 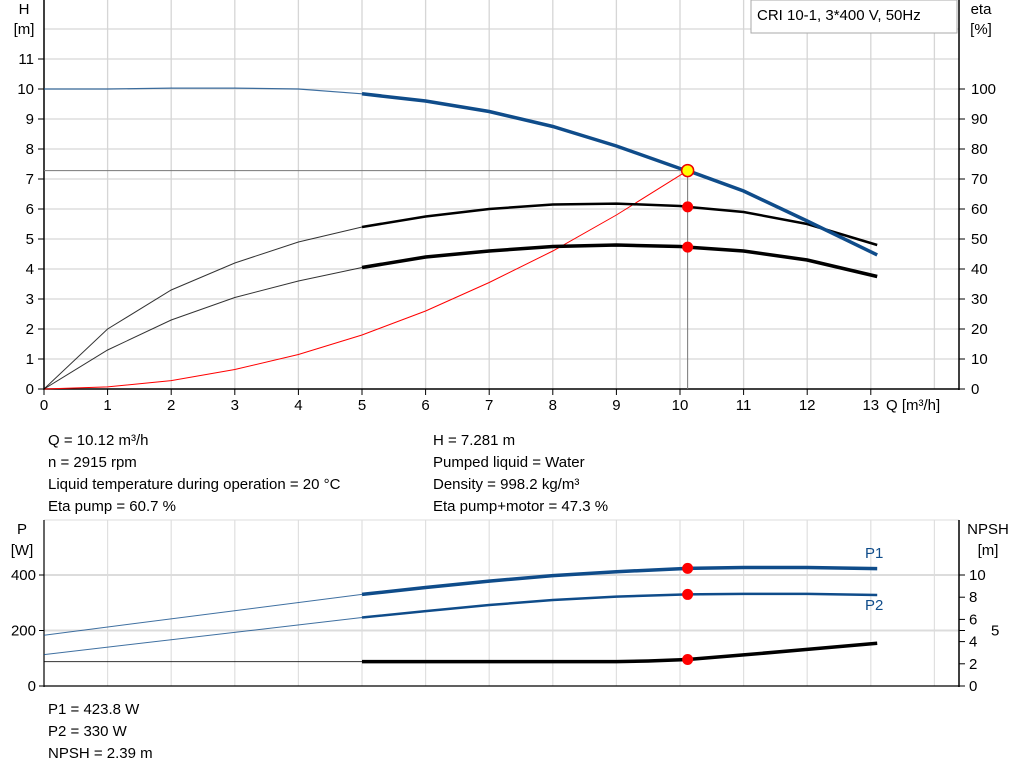 I want to click on y-tick-label-left: 9, so click(x=30, y=119).